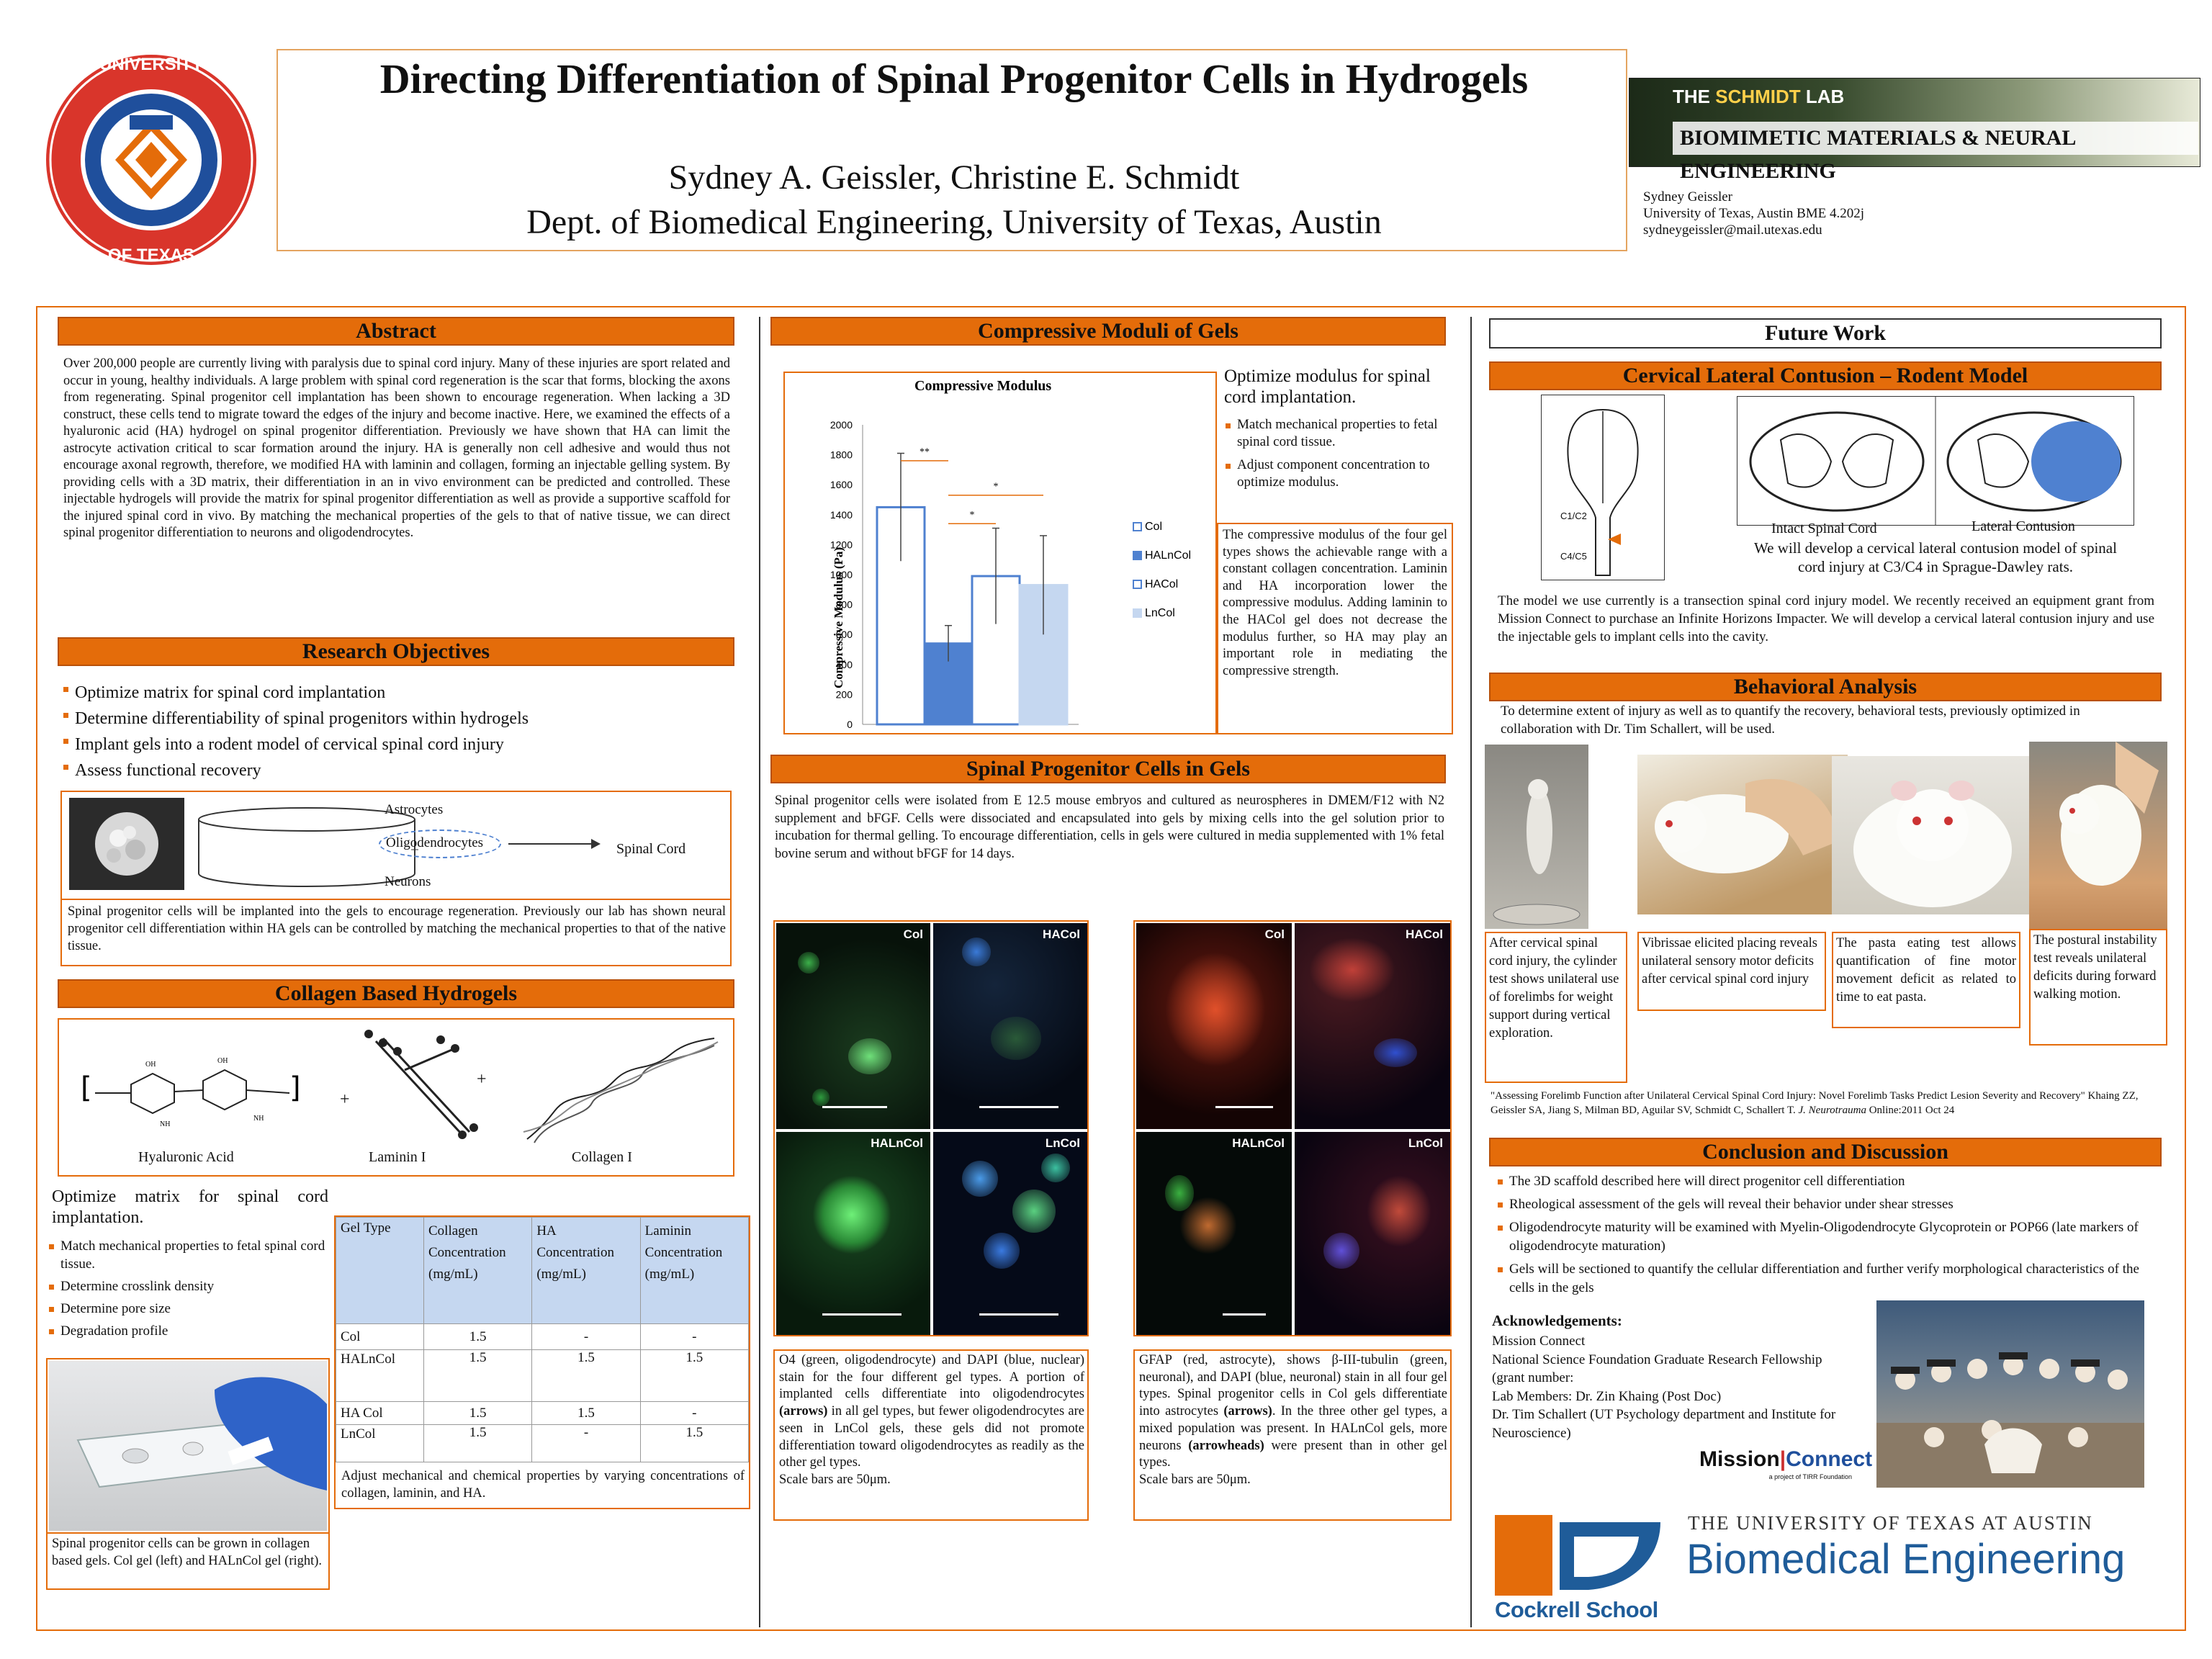 The width and height of the screenshot is (2212, 1659). I want to click on gel-cylinder, so click(308, 847).